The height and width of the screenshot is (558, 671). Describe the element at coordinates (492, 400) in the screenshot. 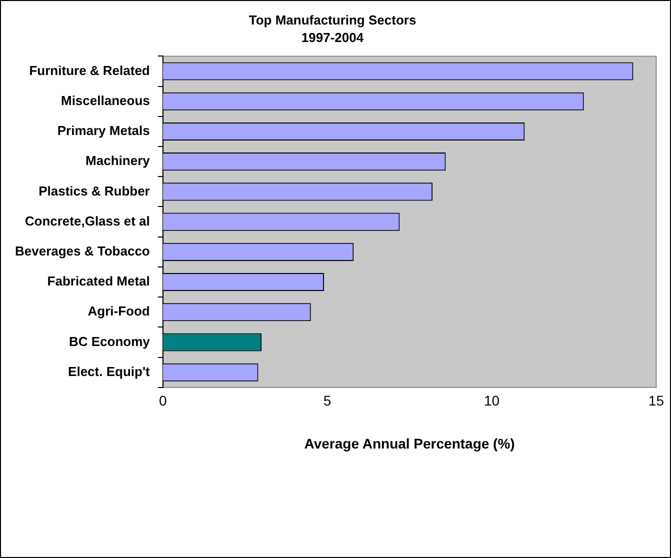

I see `x-tick-label: 10` at that location.